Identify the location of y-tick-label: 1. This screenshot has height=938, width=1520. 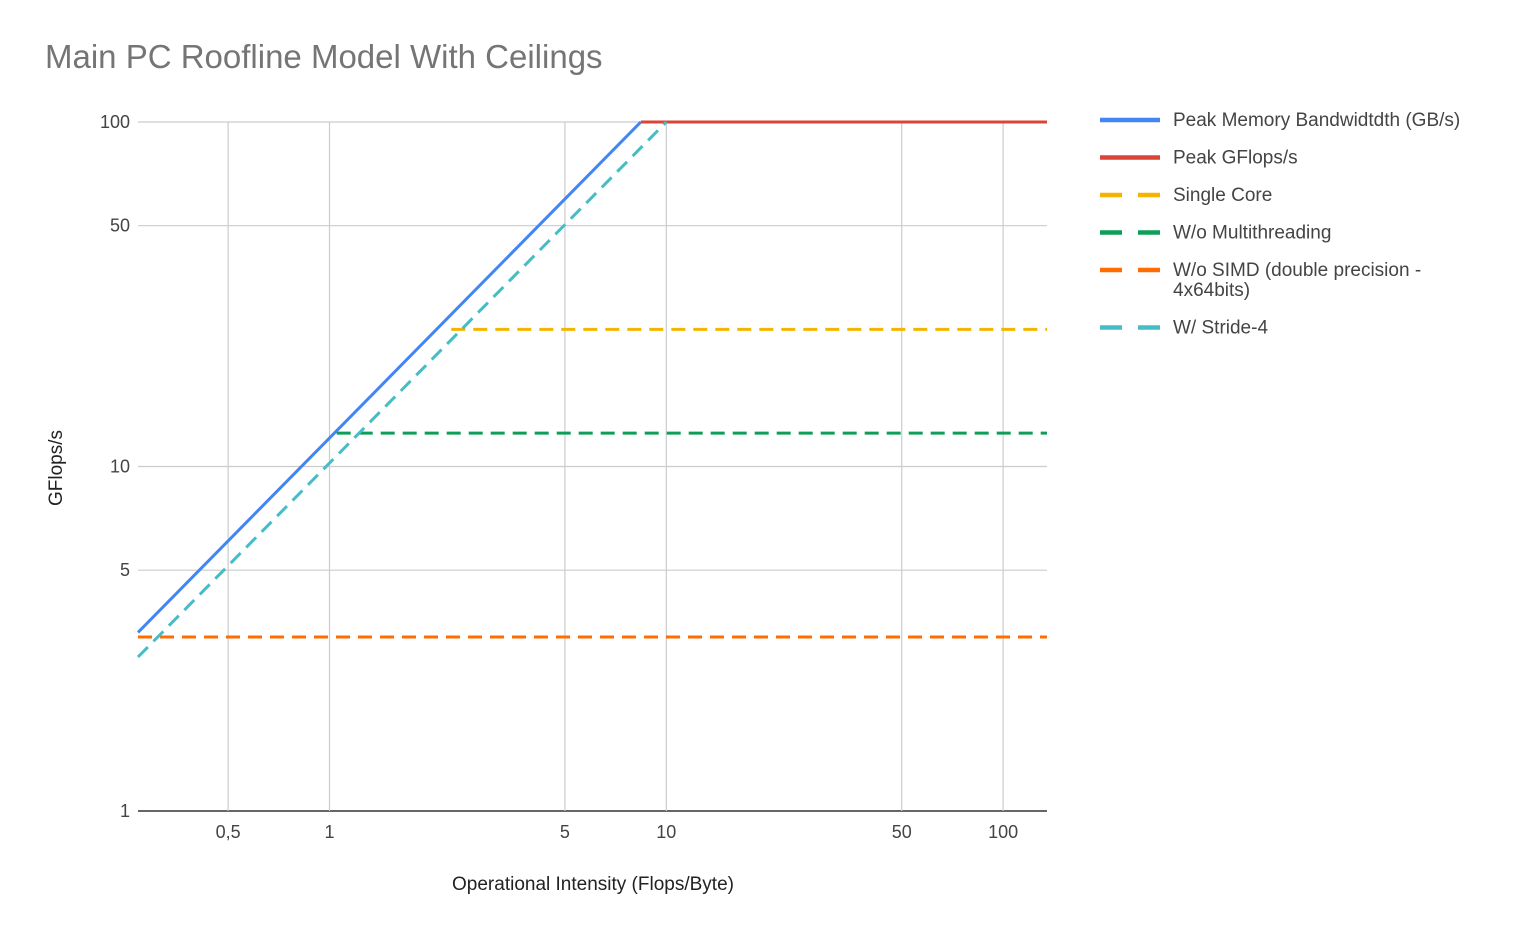
(125, 811).